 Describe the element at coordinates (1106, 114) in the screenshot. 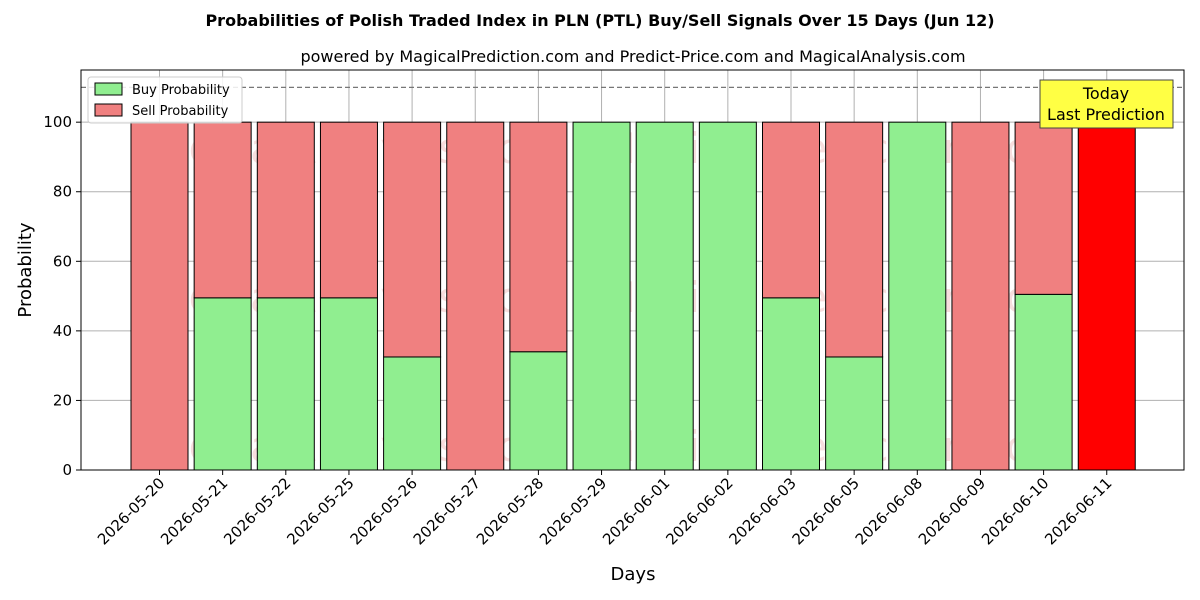

I see `today-annotation-line2: Last Prediction` at that location.